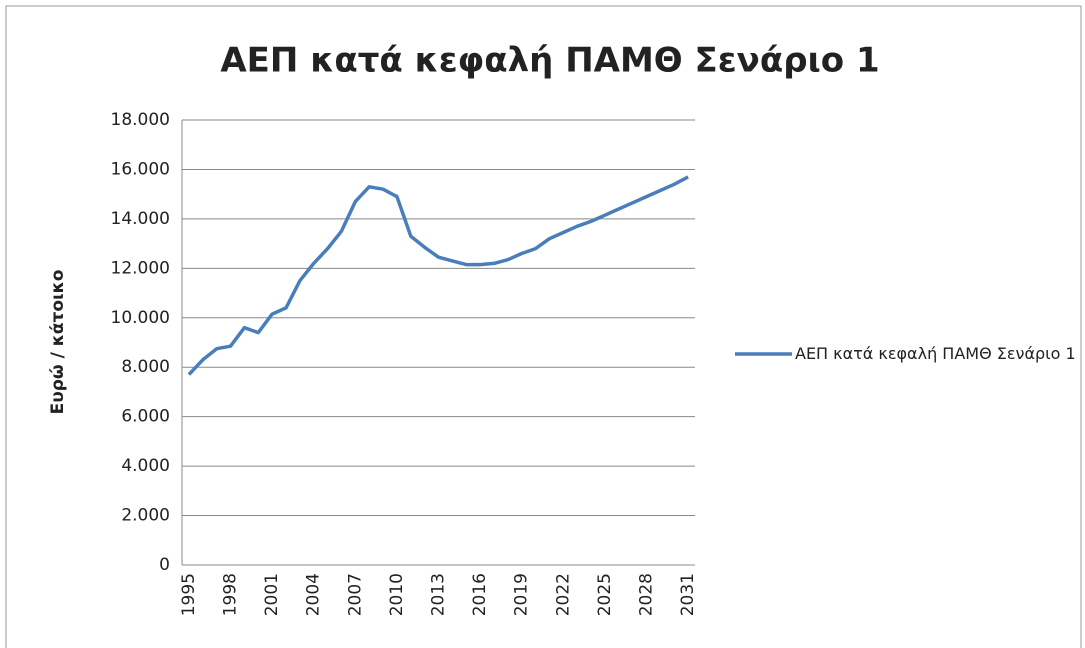  Describe the element at coordinates (688, 594) in the screenshot. I see `x-tick-label: 2031` at that location.